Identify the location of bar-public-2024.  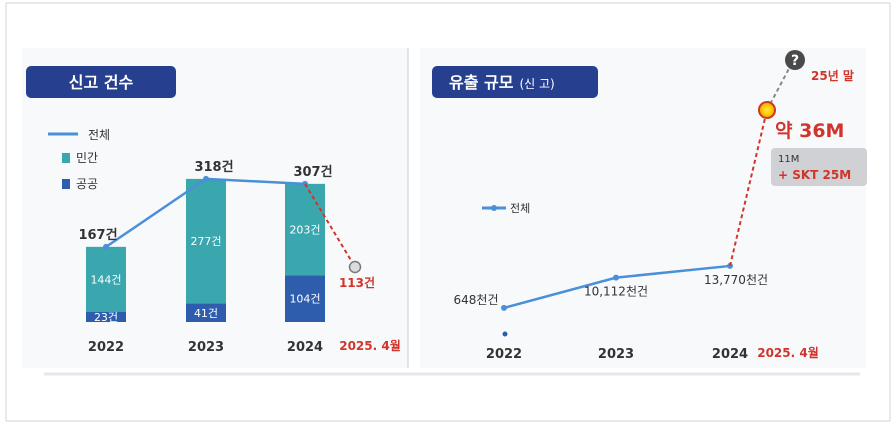
(305, 298).